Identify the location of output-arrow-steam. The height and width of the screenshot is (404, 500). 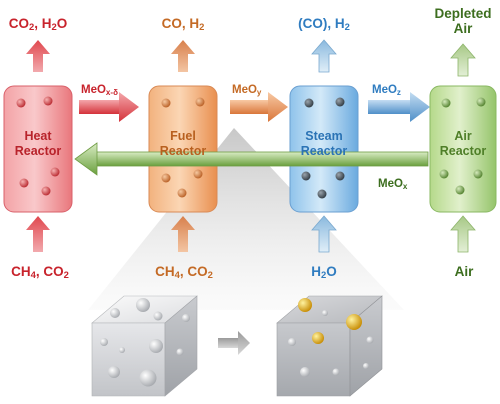
(324, 56).